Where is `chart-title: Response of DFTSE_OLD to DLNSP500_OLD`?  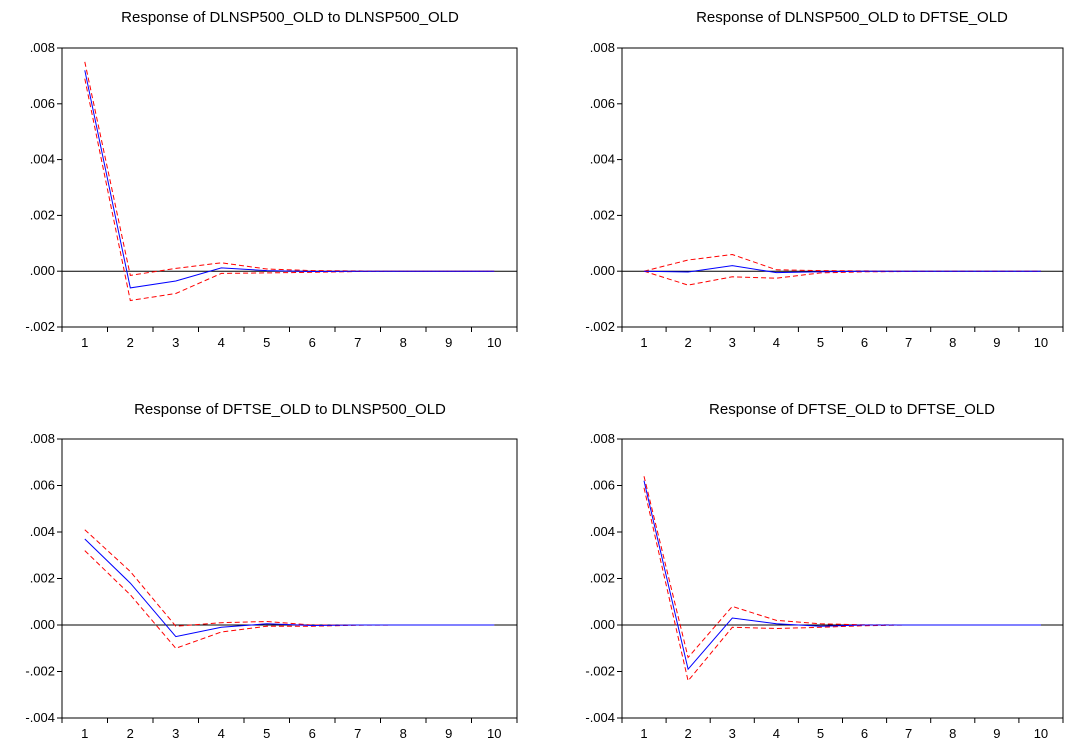 chart-title: Response of DFTSE_OLD to DLNSP500_OLD is located at coordinates (290, 409).